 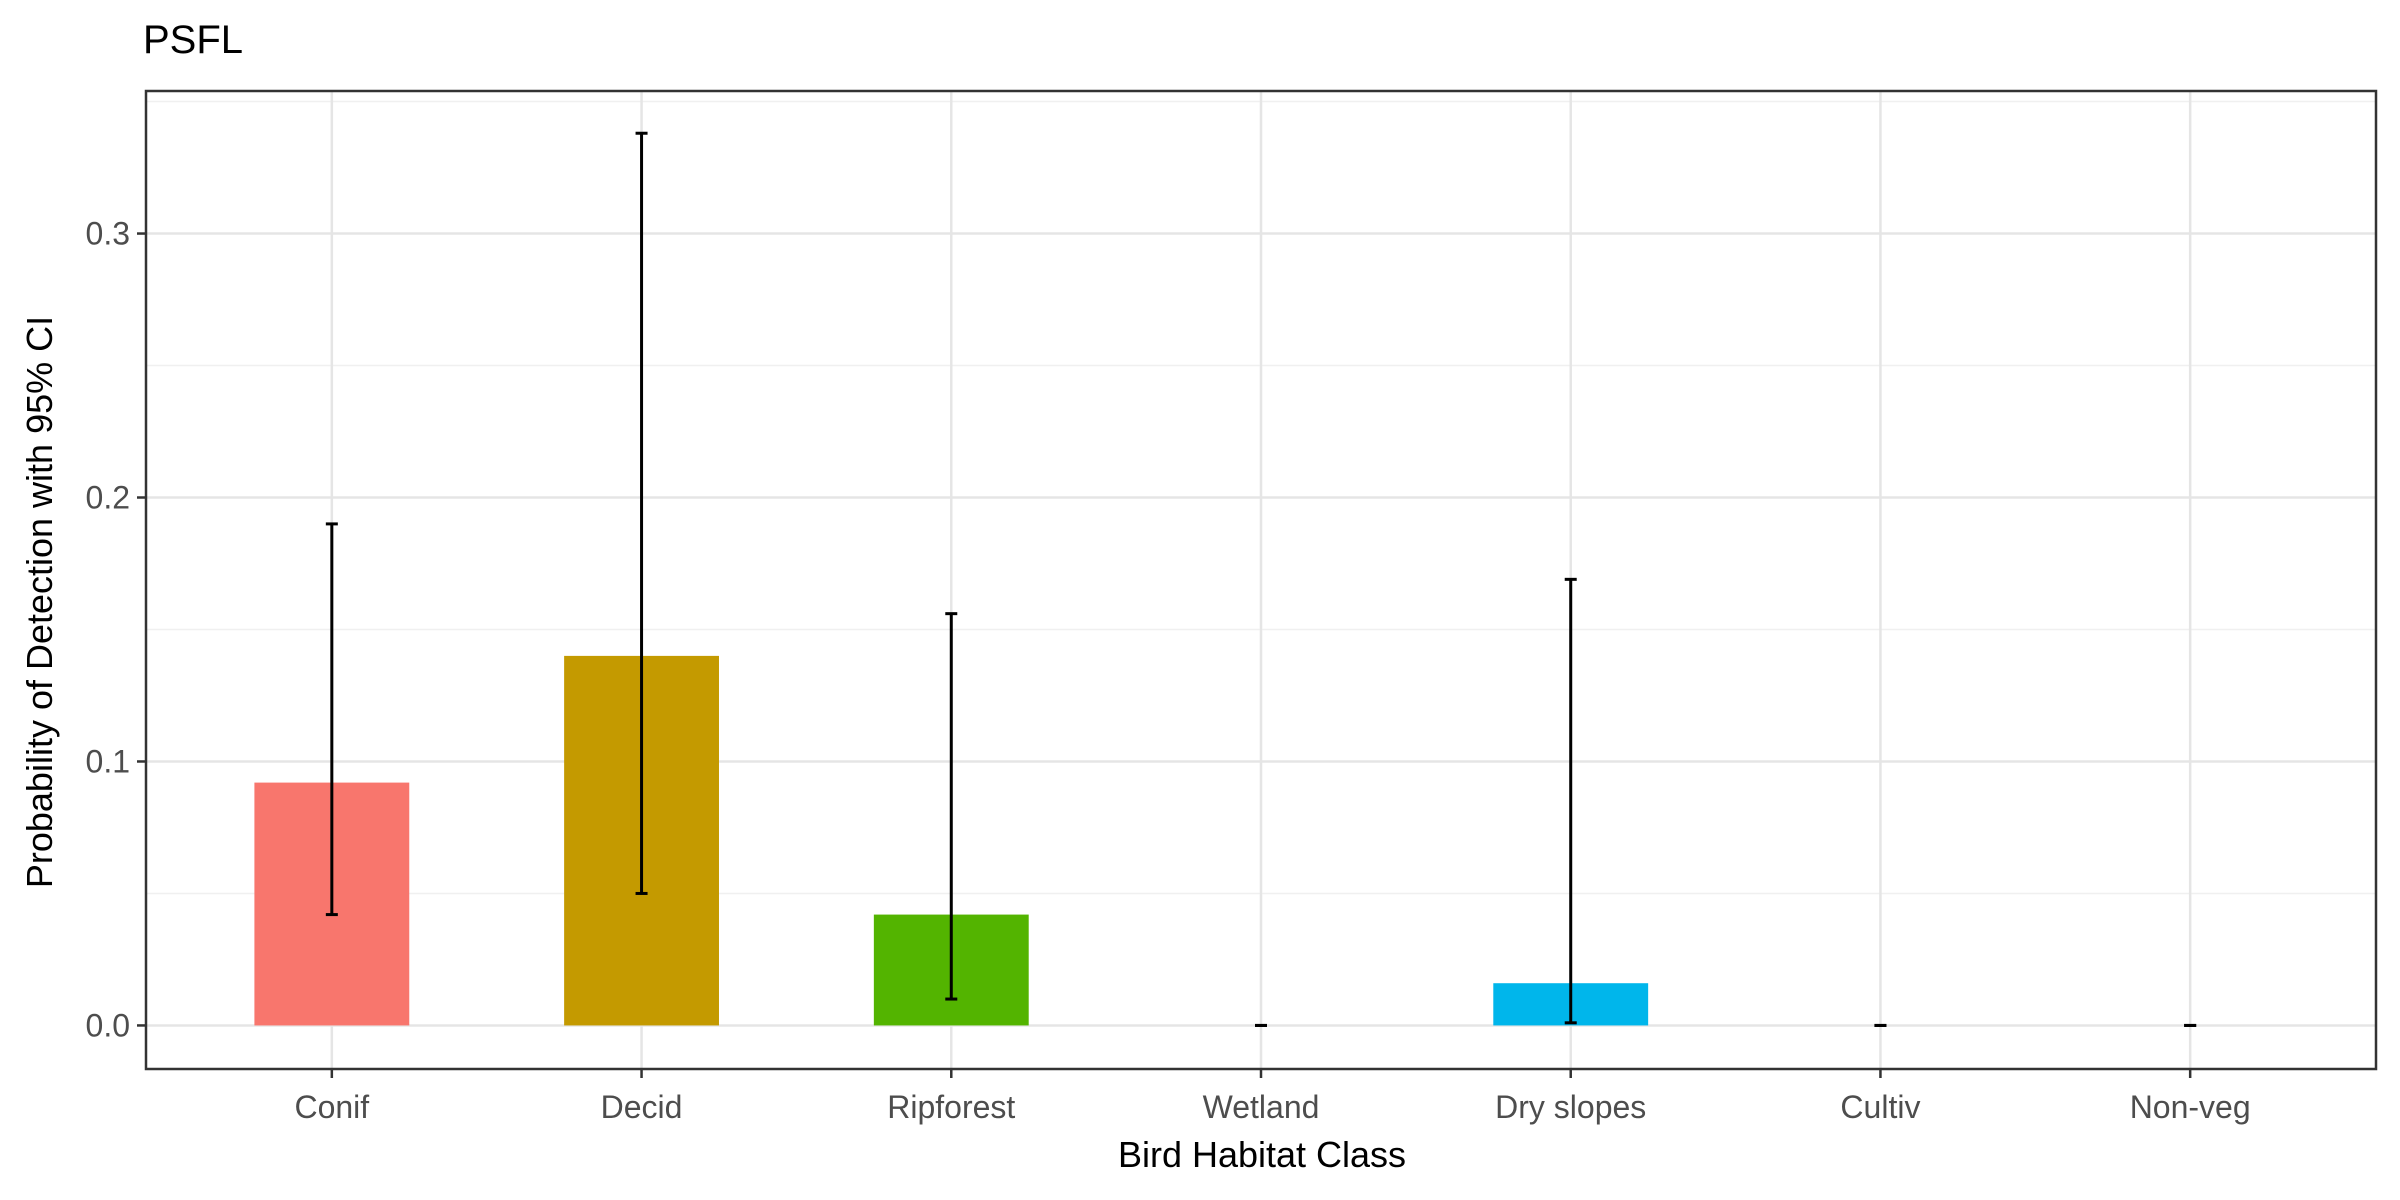 I want to click on x-tick-label: Conif, so click(x=331, y=1107).